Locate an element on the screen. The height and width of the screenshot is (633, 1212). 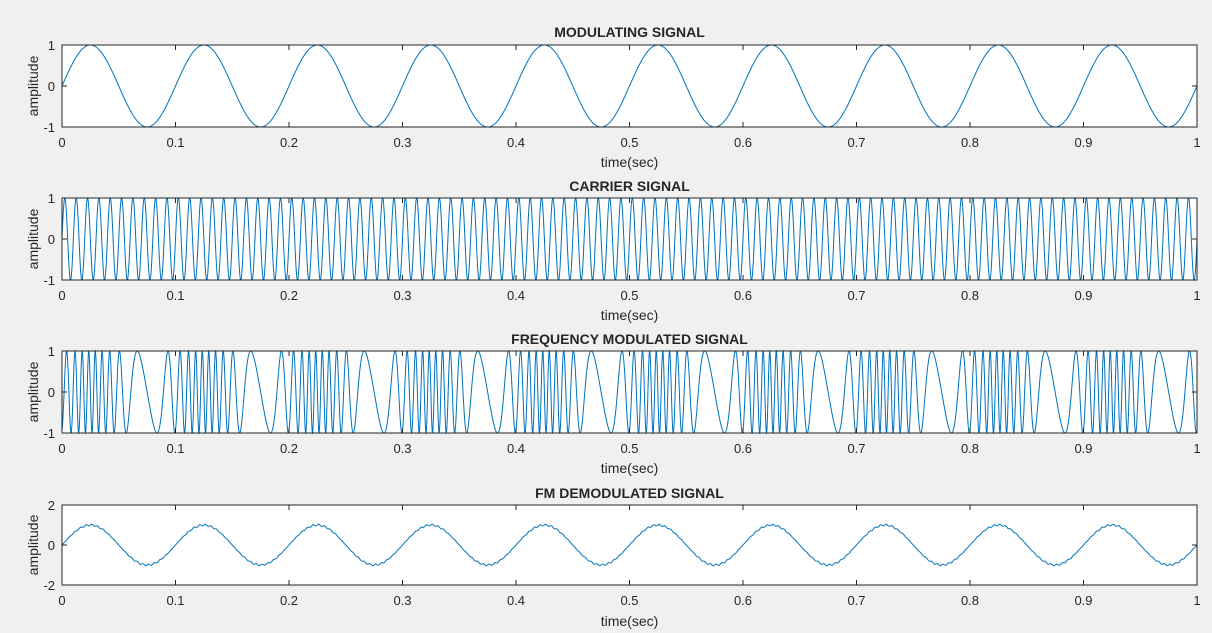
y-tick-label: -2 is located at coordinates (49, 585).